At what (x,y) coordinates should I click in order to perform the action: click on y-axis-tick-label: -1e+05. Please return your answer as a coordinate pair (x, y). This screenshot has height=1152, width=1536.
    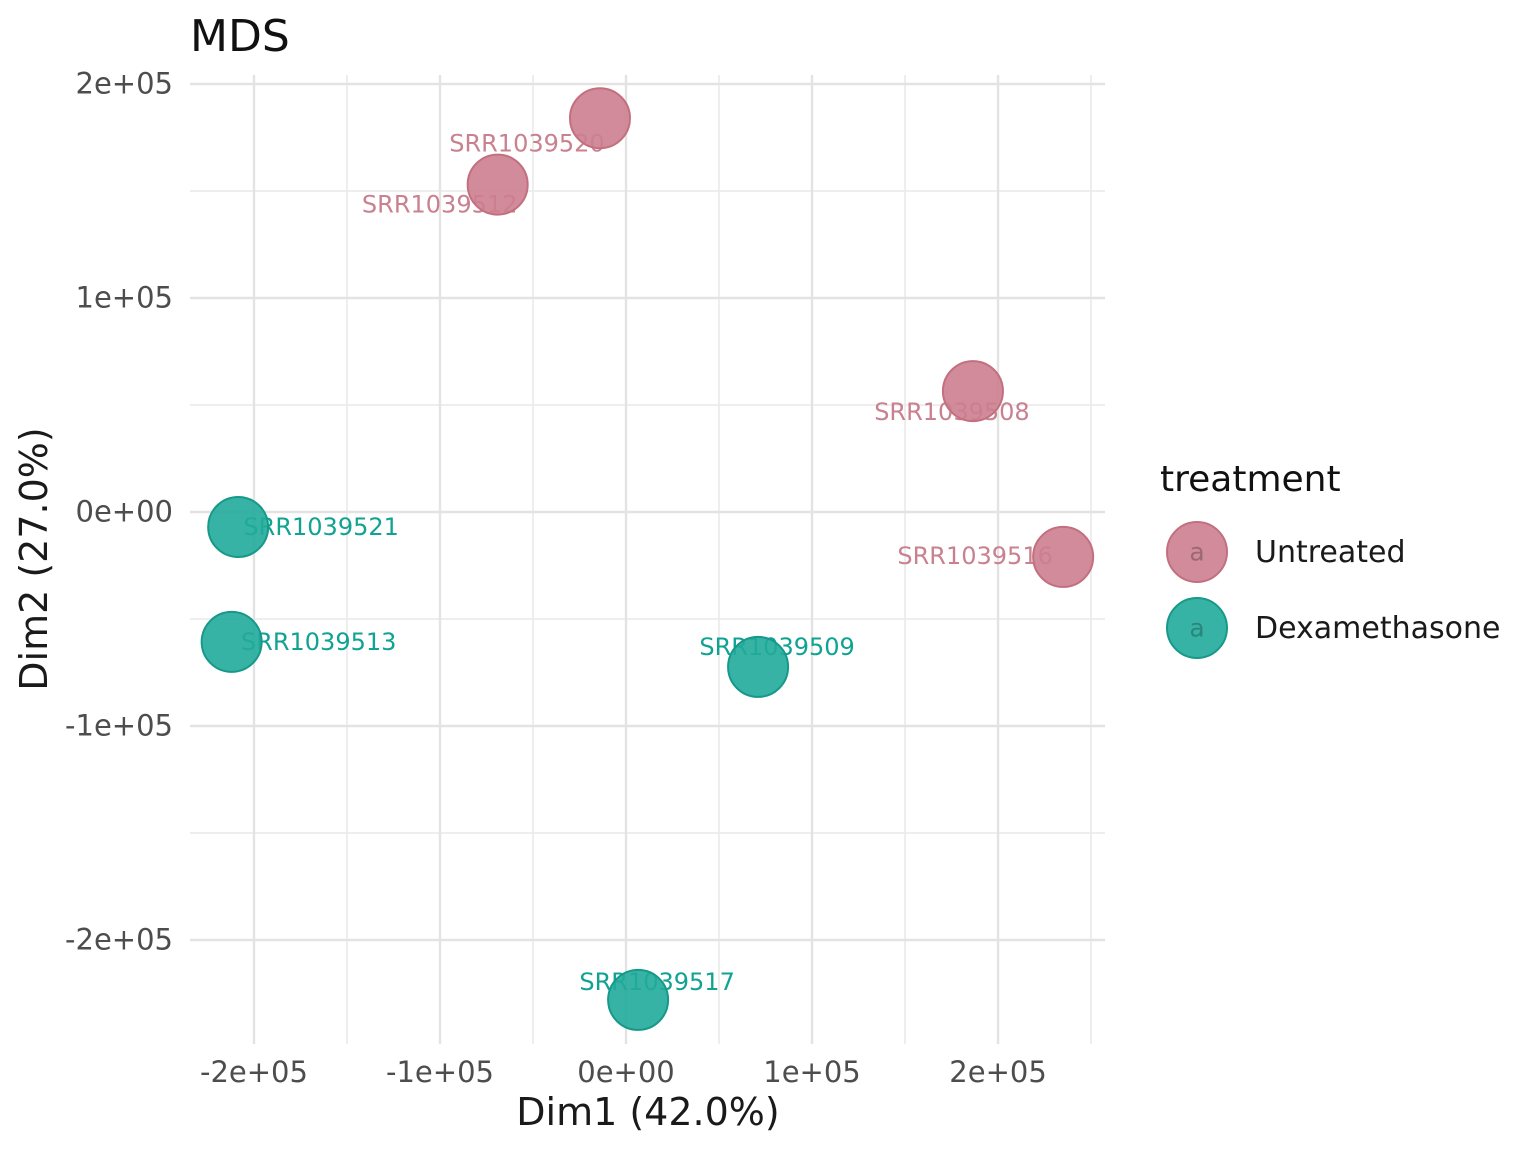
    Looking at the image, I should click on (119, 726).